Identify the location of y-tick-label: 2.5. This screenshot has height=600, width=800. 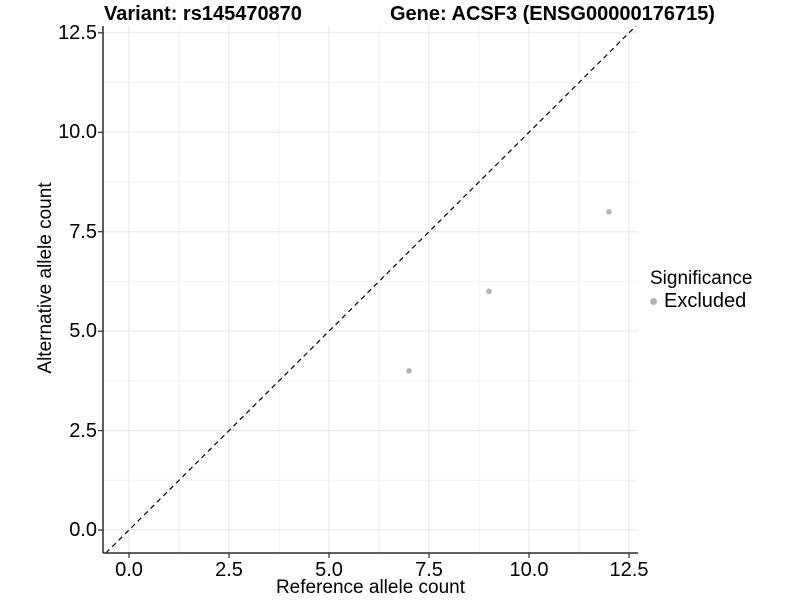
(83, 430).